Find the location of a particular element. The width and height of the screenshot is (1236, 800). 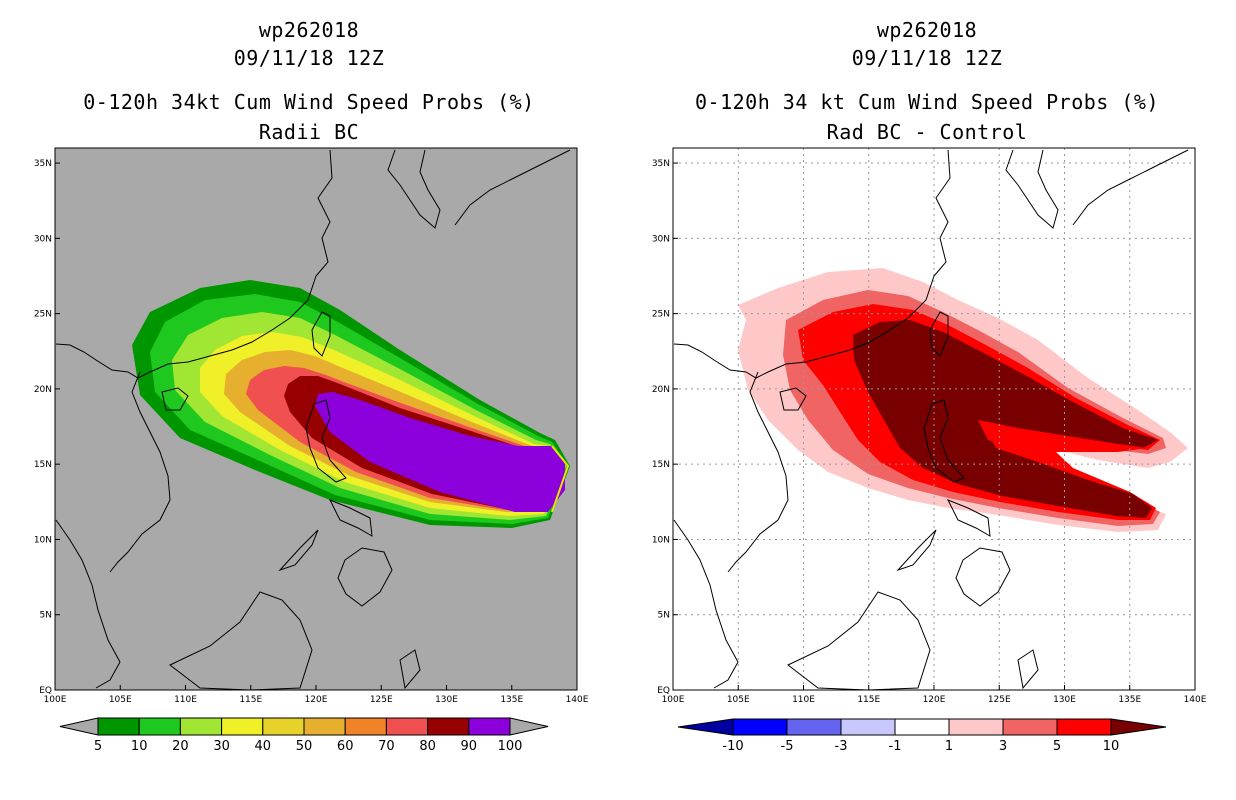

diff-band-5-gap is located at coordinates (1063, 436).